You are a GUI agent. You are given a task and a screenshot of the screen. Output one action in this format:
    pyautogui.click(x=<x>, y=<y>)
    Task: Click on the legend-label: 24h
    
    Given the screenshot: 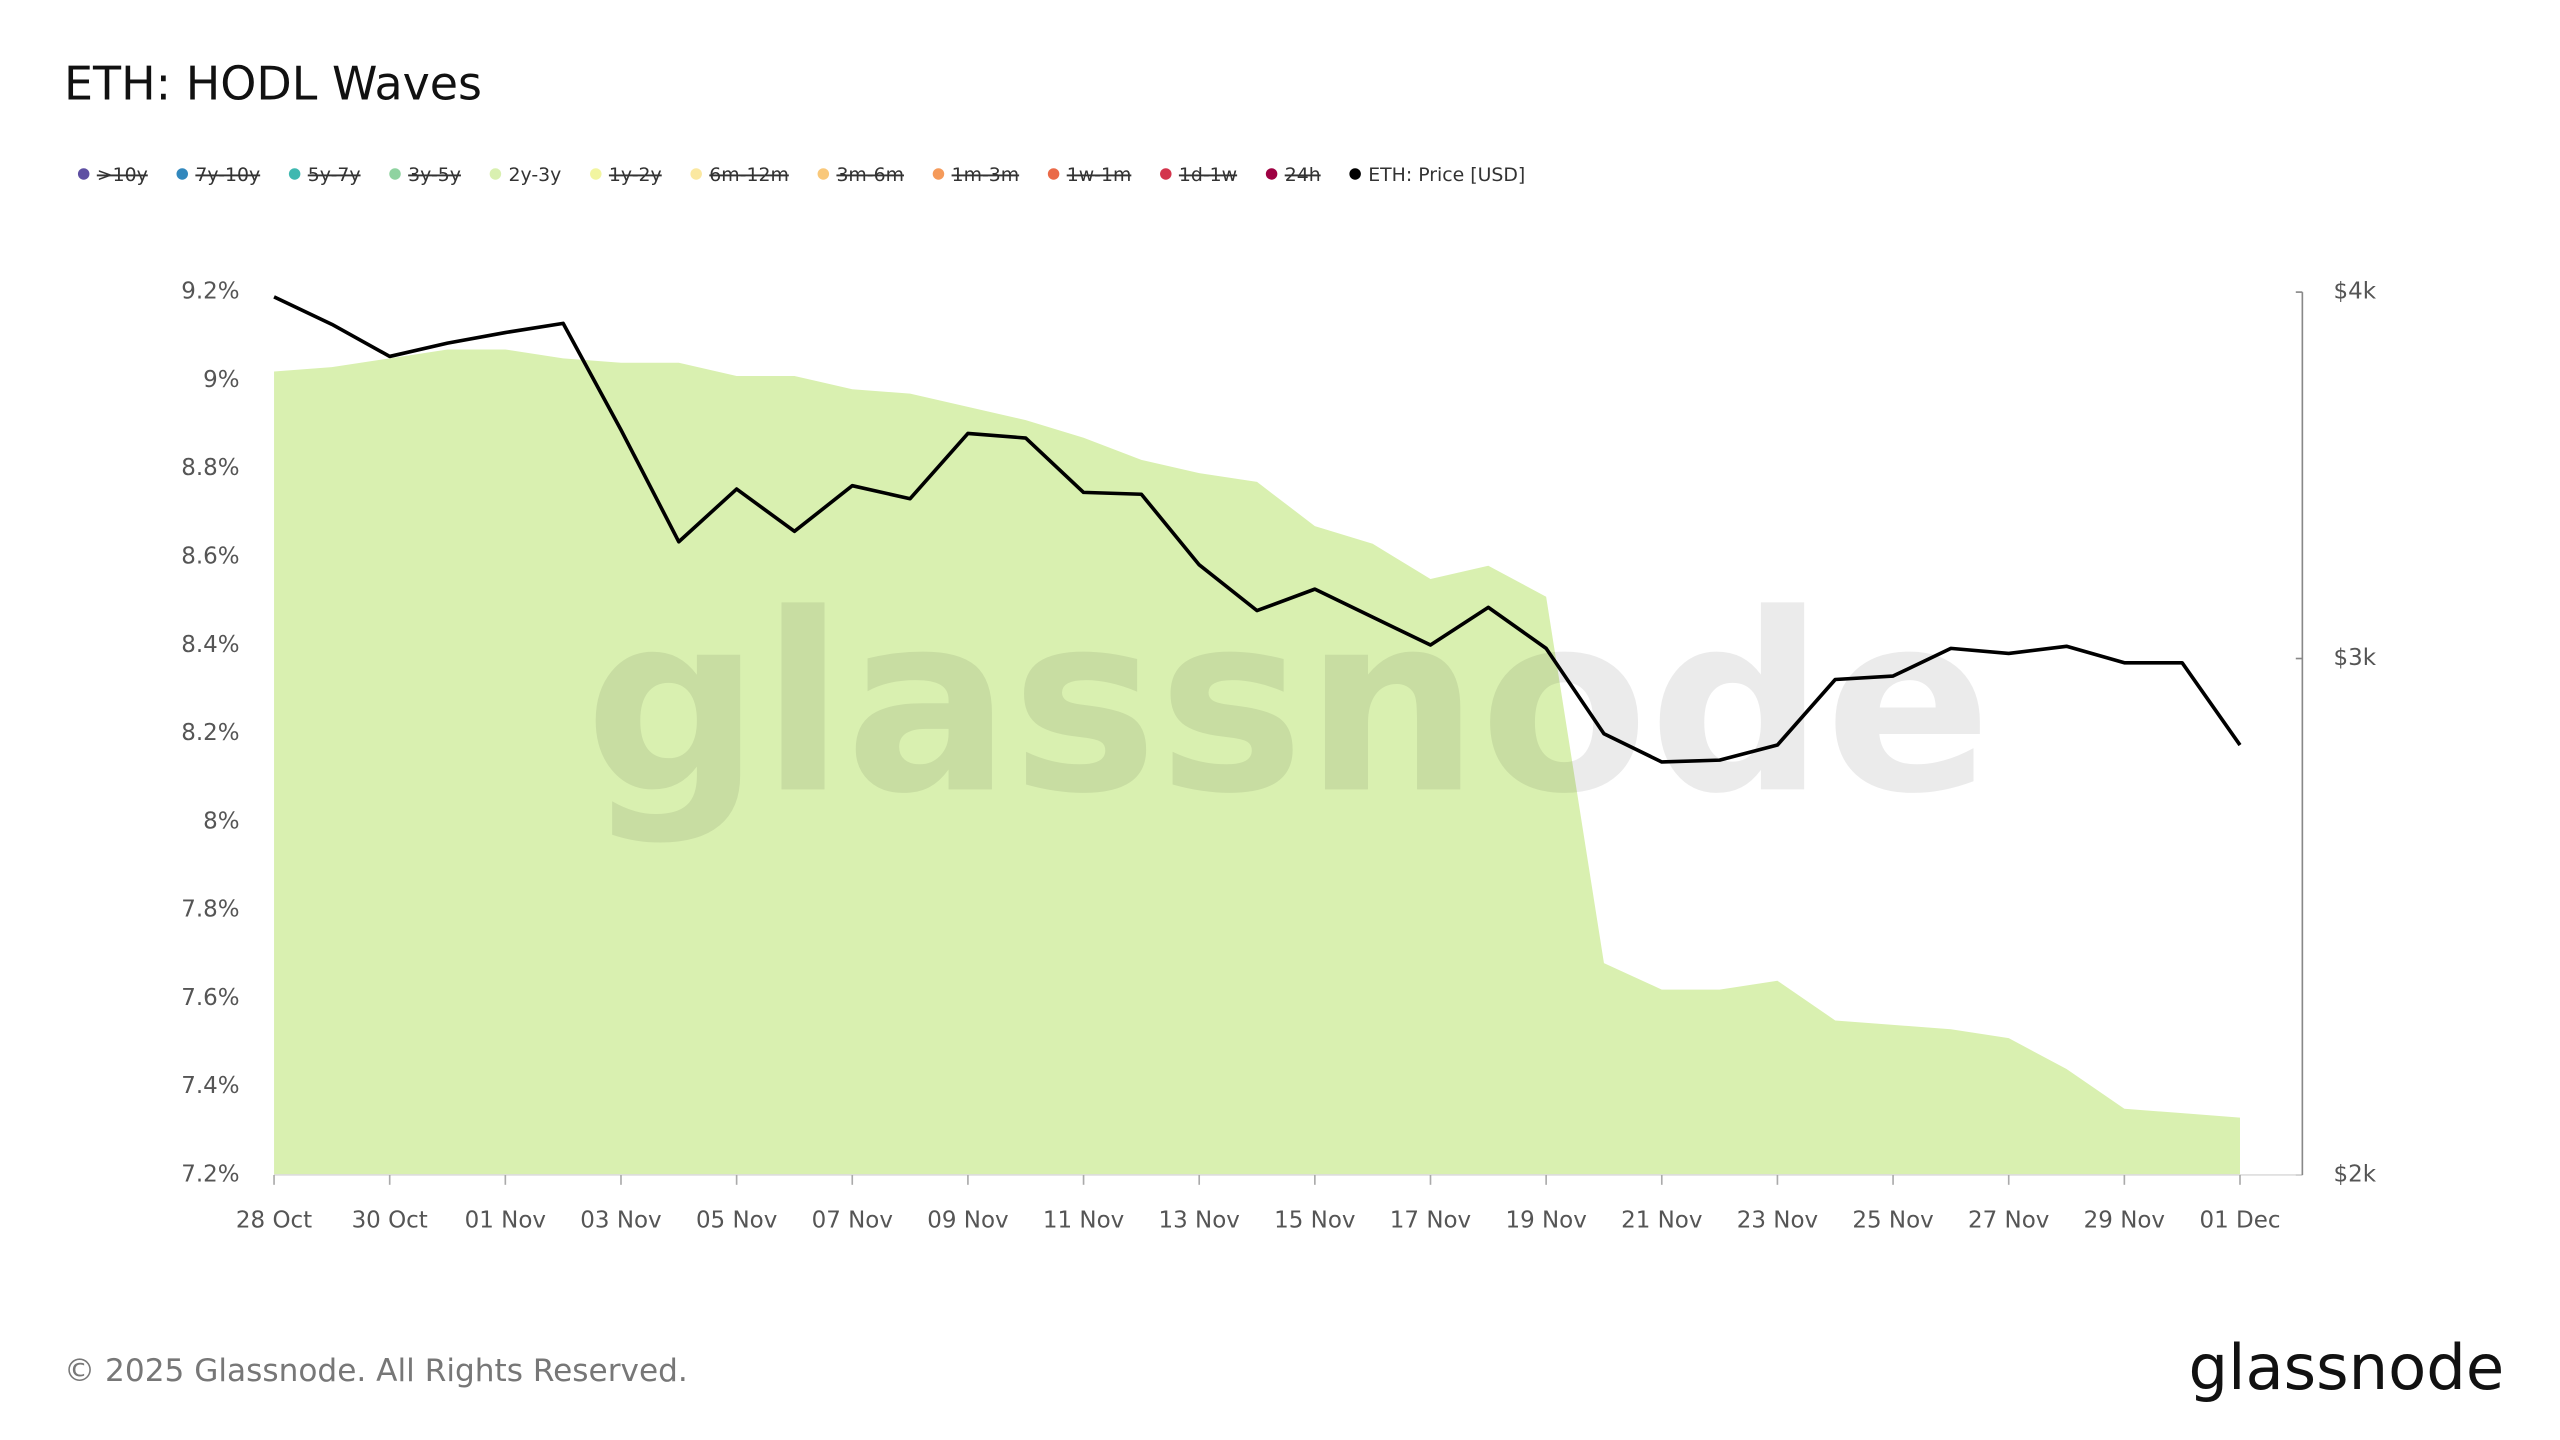 What is the action you would take?
    pyautogui.click(x=1303, y=175)
    